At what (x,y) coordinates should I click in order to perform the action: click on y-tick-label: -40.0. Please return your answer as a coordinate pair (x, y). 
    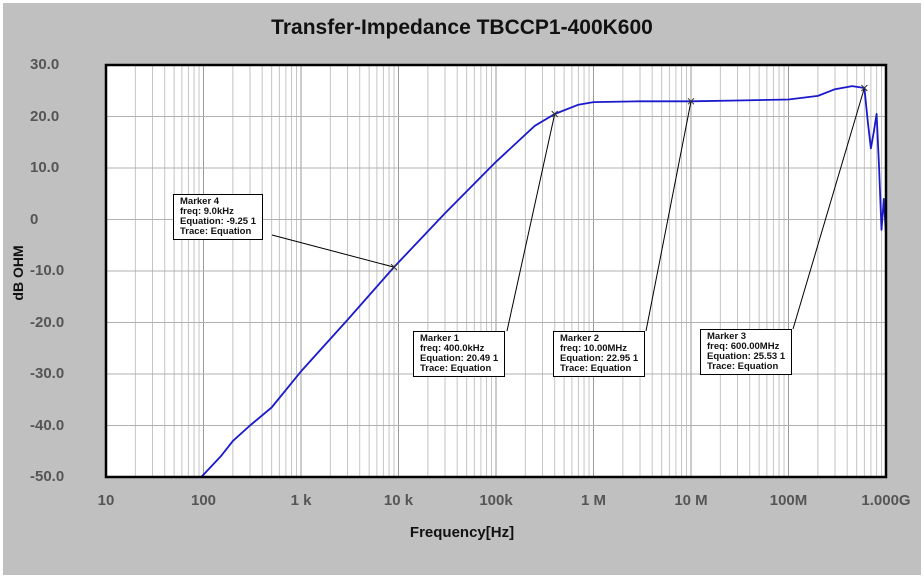
    Looking at the image, I should click on (47, 425).